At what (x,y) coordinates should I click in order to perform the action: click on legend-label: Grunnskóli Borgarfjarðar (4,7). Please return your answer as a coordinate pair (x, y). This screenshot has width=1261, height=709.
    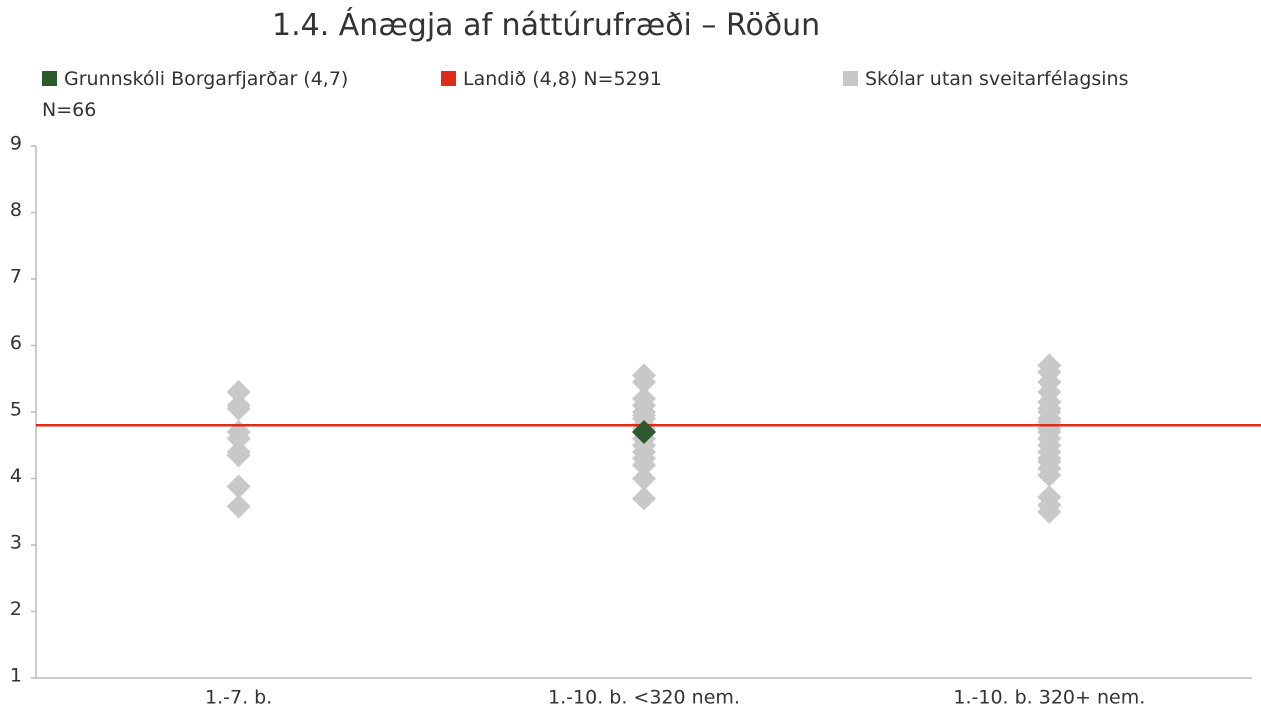
    Looking at the image, I should click on (206, 79).